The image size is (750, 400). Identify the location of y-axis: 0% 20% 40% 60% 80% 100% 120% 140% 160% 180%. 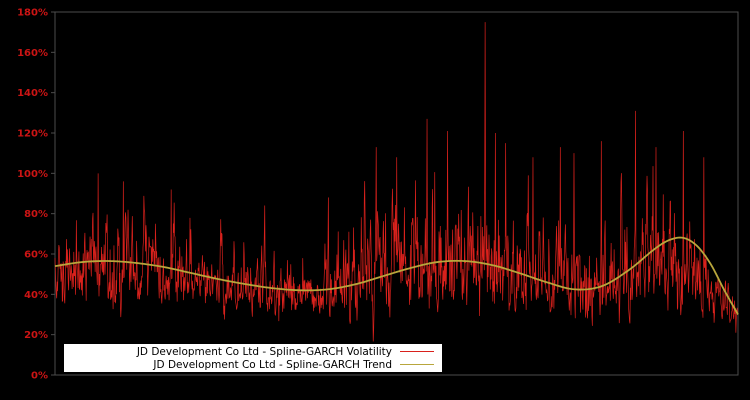
(36, 195).